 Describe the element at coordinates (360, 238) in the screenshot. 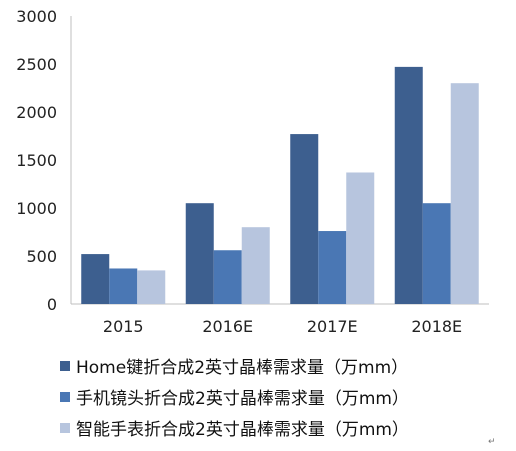

I see `bar-series-3-2017E` at that location.